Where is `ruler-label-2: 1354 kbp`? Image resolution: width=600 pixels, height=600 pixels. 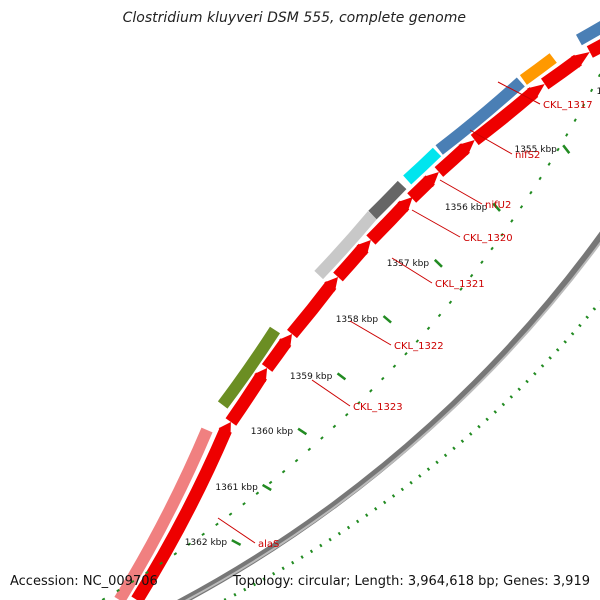
ruler-label-2: 1354 kbp is located at coordinates (598, 92).